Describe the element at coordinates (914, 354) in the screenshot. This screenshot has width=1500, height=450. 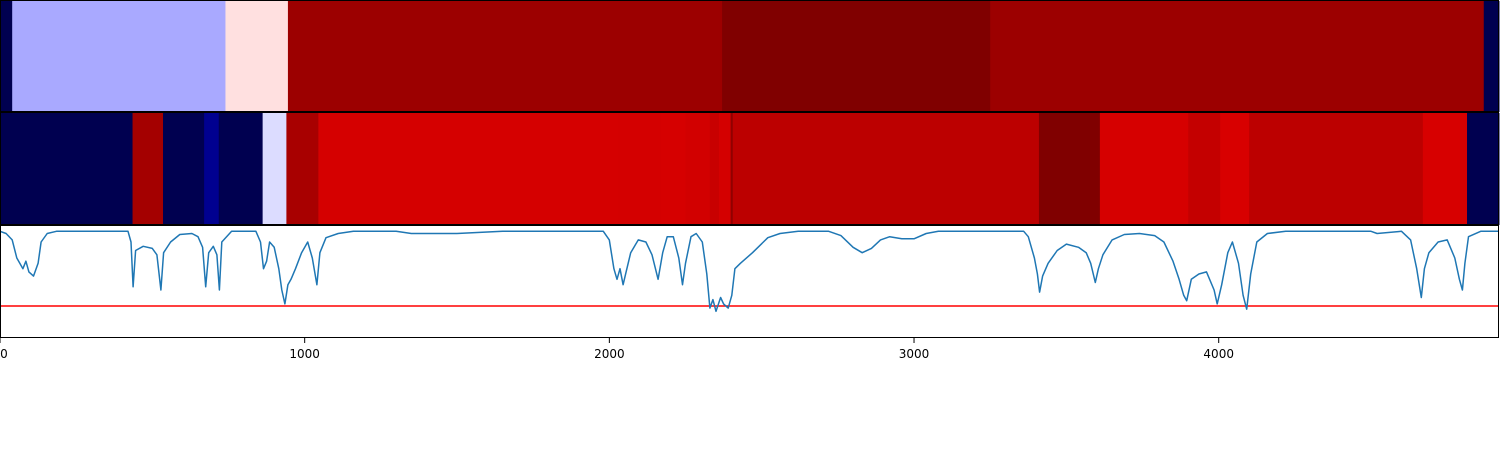
I see `x-tick-label: 3000` at that location.